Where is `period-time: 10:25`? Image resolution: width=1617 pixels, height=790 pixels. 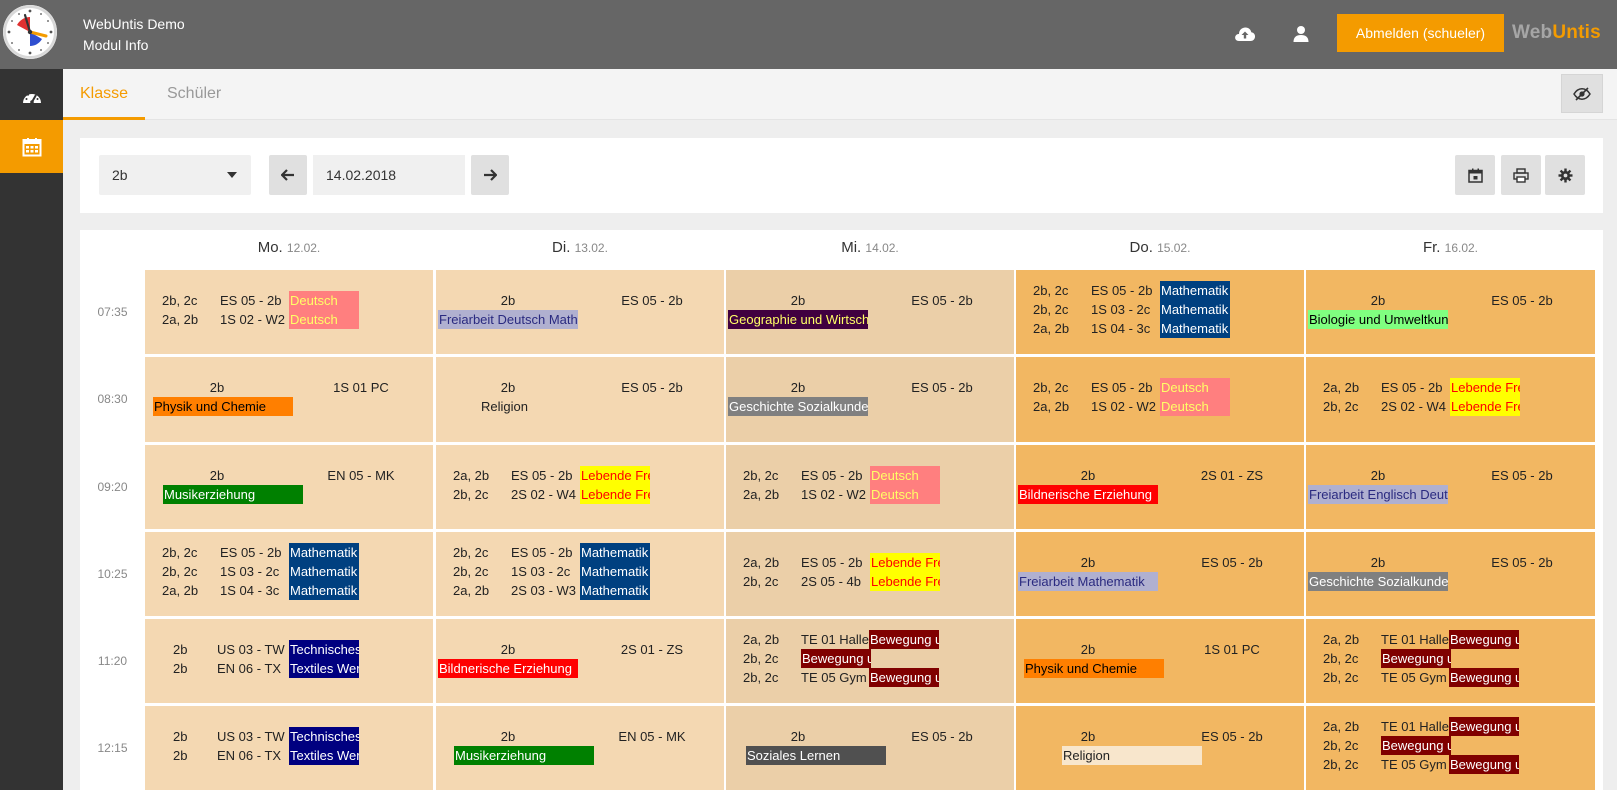
period-time: 10:25 is located at coordinates (112, 574).